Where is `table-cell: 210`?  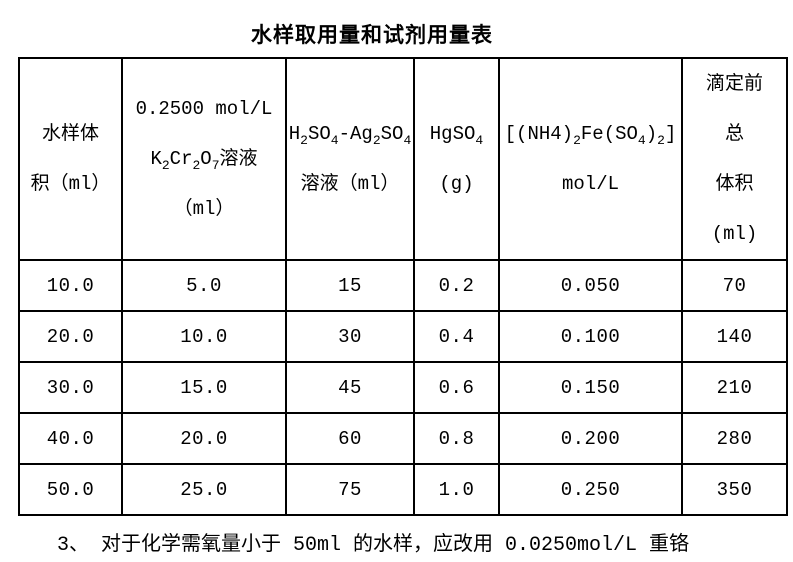
table-cell: 210 is located at coordinates (734, 387).